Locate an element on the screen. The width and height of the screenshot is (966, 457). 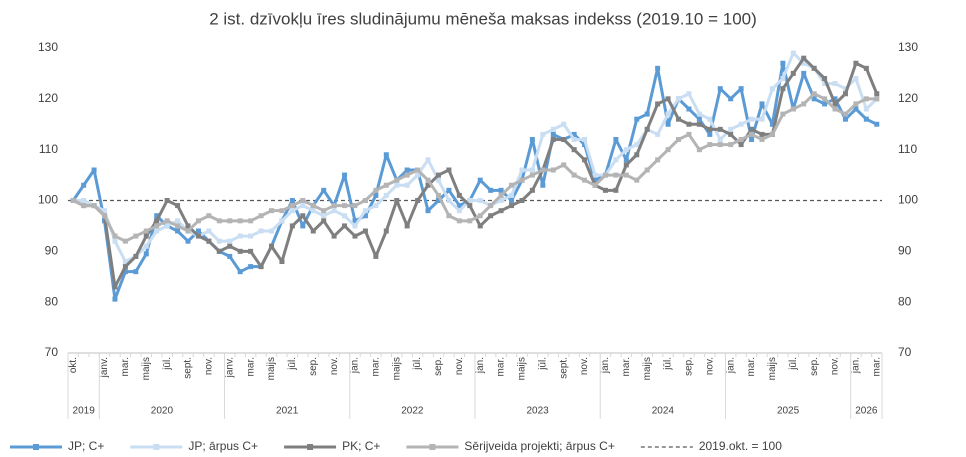
x-tick-label: jan. is located at coordinates (480, 365).